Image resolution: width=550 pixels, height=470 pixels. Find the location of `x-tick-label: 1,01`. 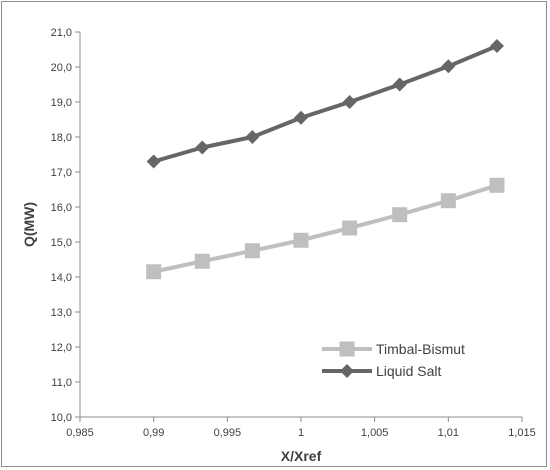

x-tick-label: 1,01 is located at coordinates (448, 433).